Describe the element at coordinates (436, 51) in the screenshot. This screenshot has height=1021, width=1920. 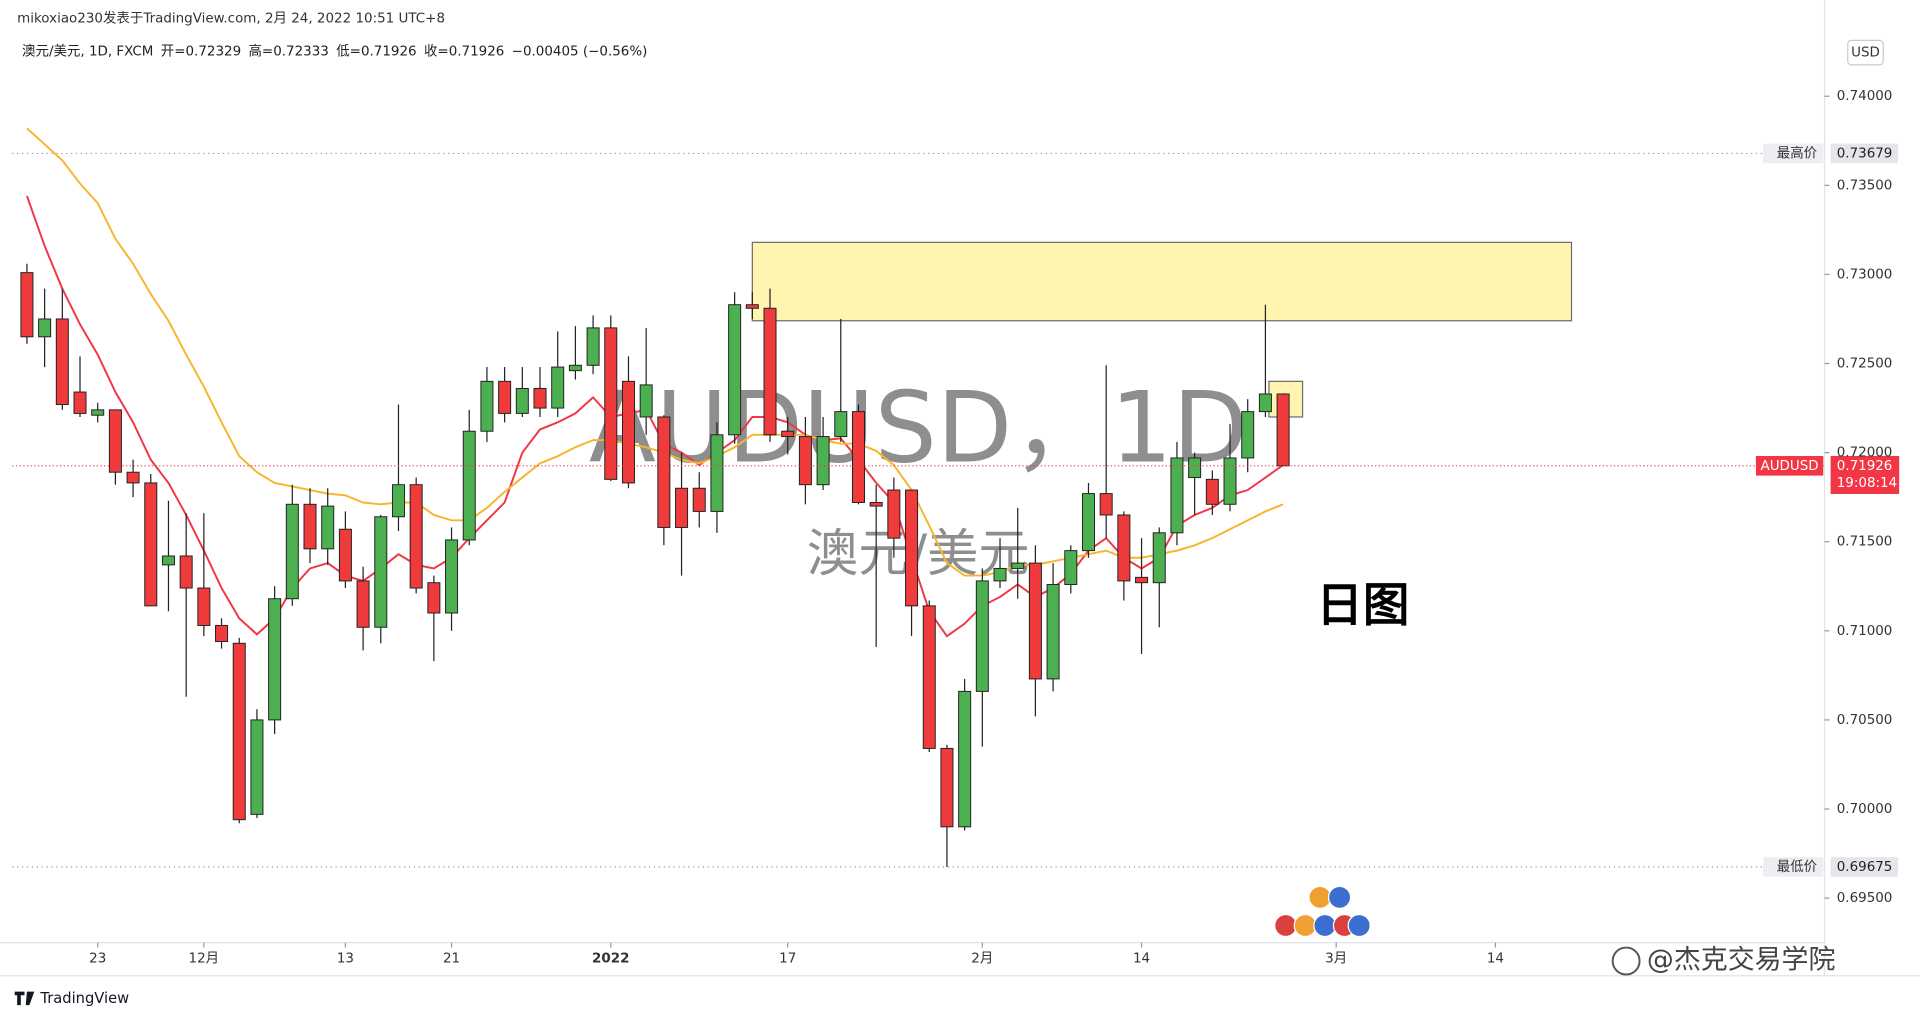
I see `legend-field-label: 收=` at that location.